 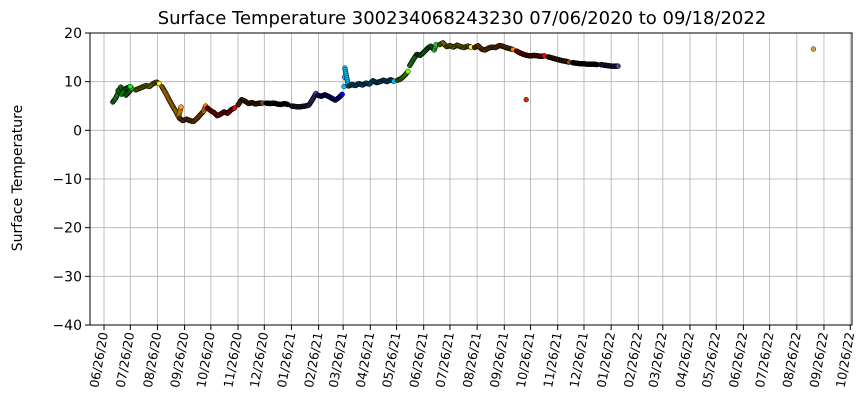 I want to click on y-axis-label: Surface Temperature, so click(x=18, y=178).